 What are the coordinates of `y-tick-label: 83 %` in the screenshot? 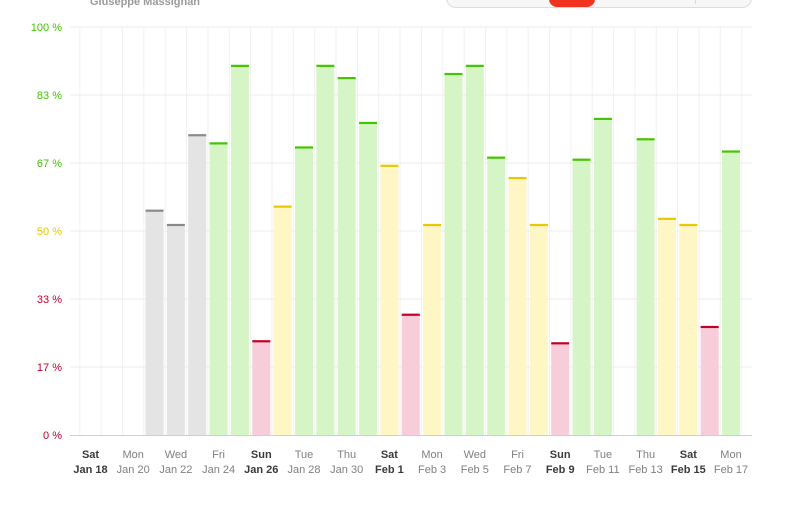 It's located at (49, 96).